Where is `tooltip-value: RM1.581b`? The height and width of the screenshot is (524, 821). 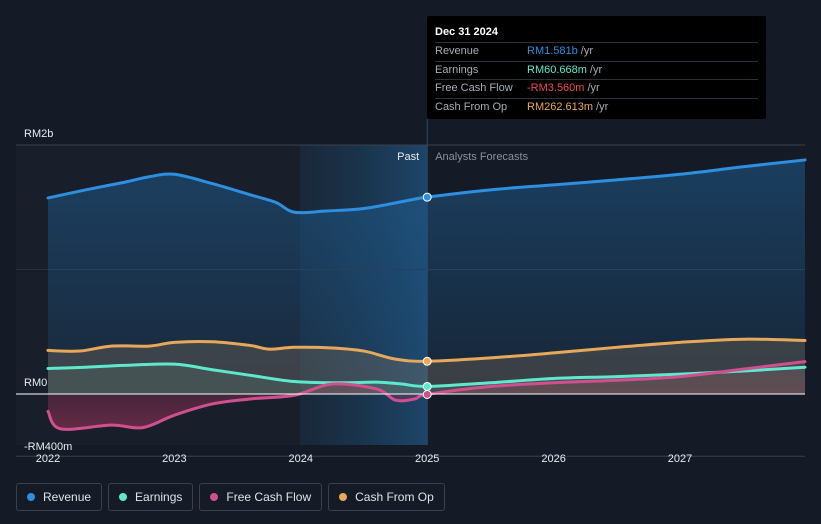
tooltip-value: RM1.581b is located at coordinates (552, 51).